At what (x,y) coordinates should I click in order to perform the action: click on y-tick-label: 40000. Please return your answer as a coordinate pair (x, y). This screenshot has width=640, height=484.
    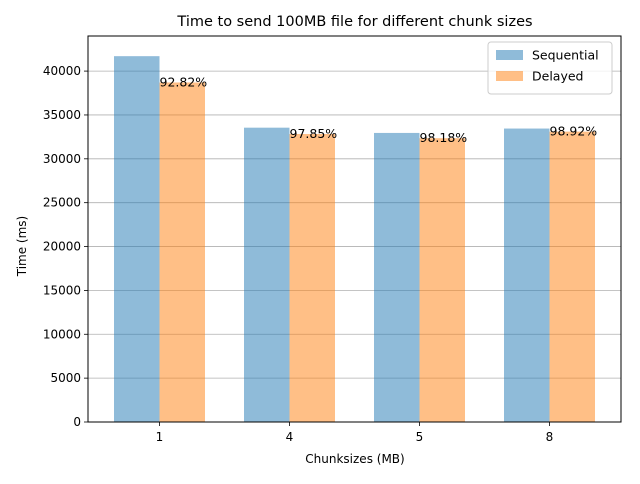
    Looking at the image, I should click on (62, 71).